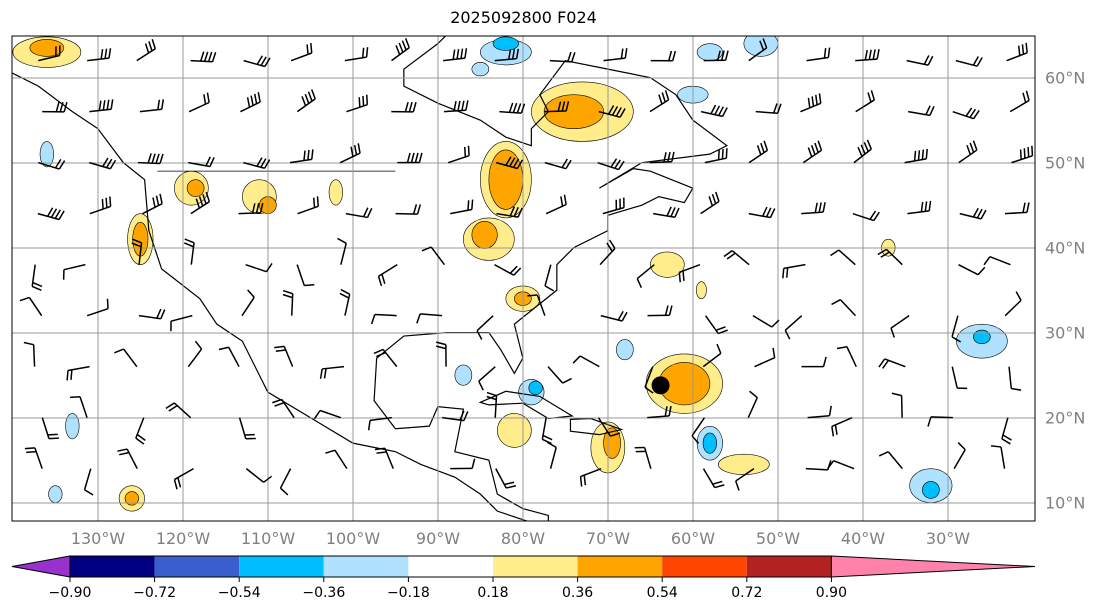 The width and height of the screenshot is (1105, 615). I want to click on colorbar-outline, so click(450, 566).